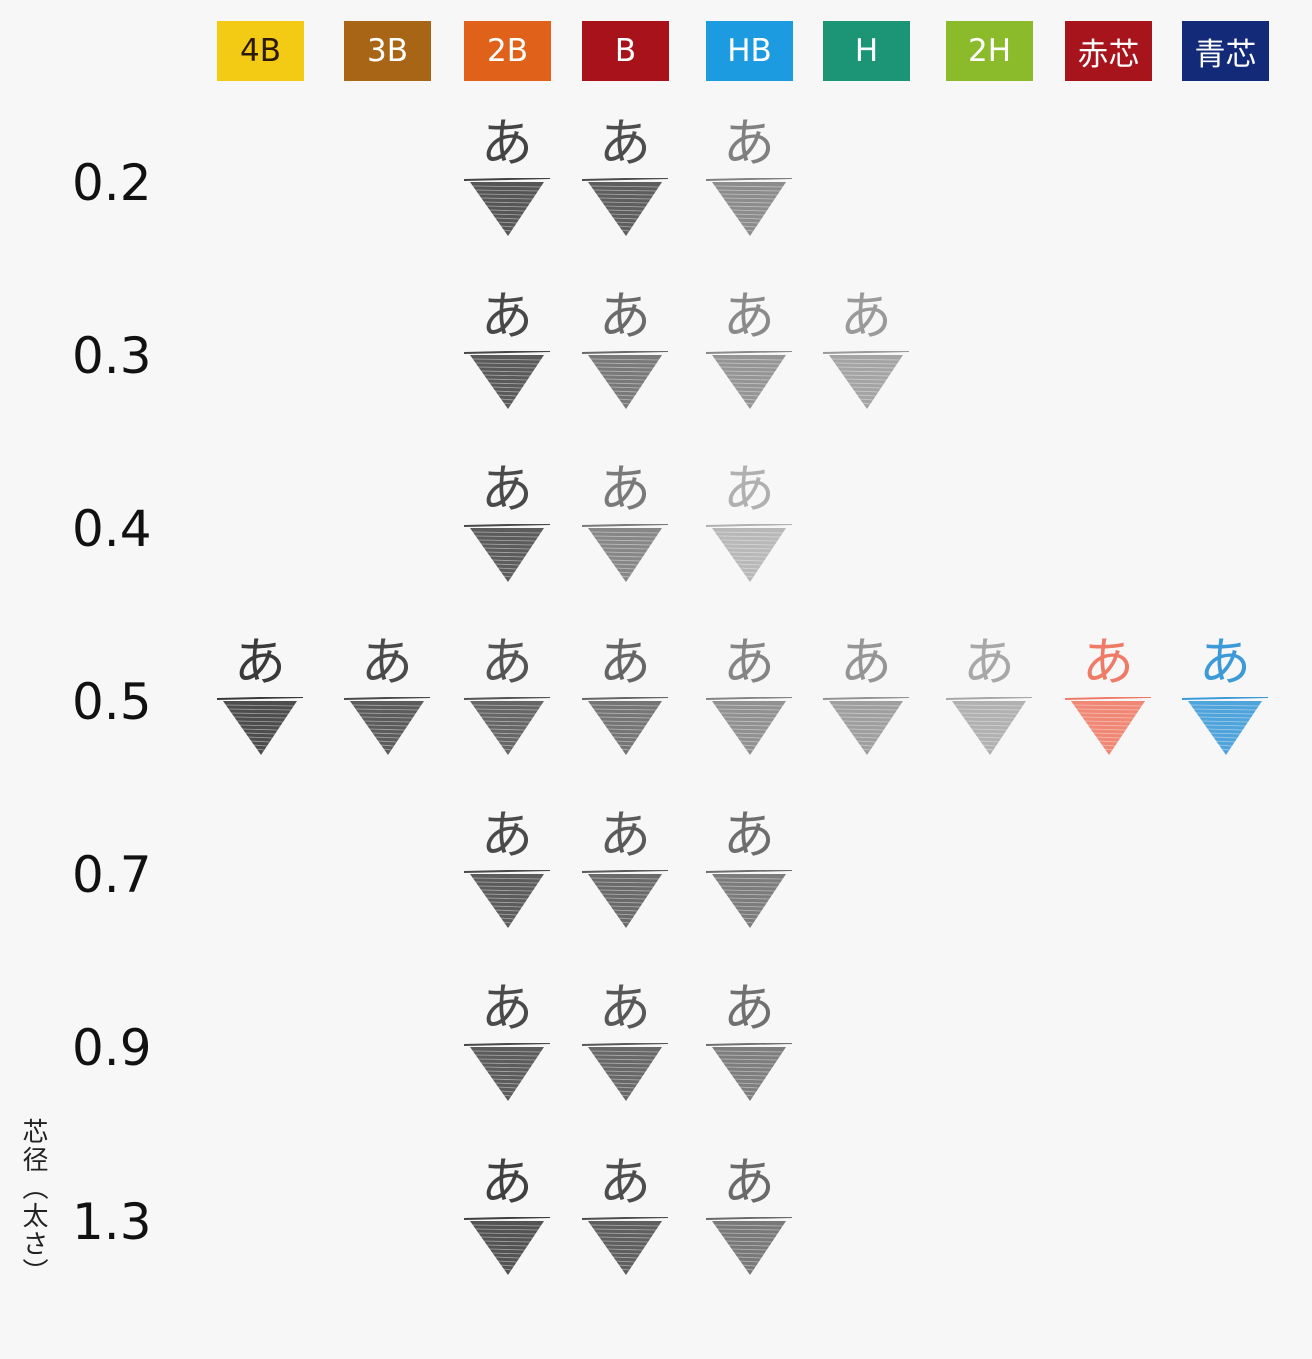 The width and height of the screenshot is (1312, 1359). Describe the element at coordinates (507, 51) in the screenshot. I see `grade-badge-3: 2B` at that location.